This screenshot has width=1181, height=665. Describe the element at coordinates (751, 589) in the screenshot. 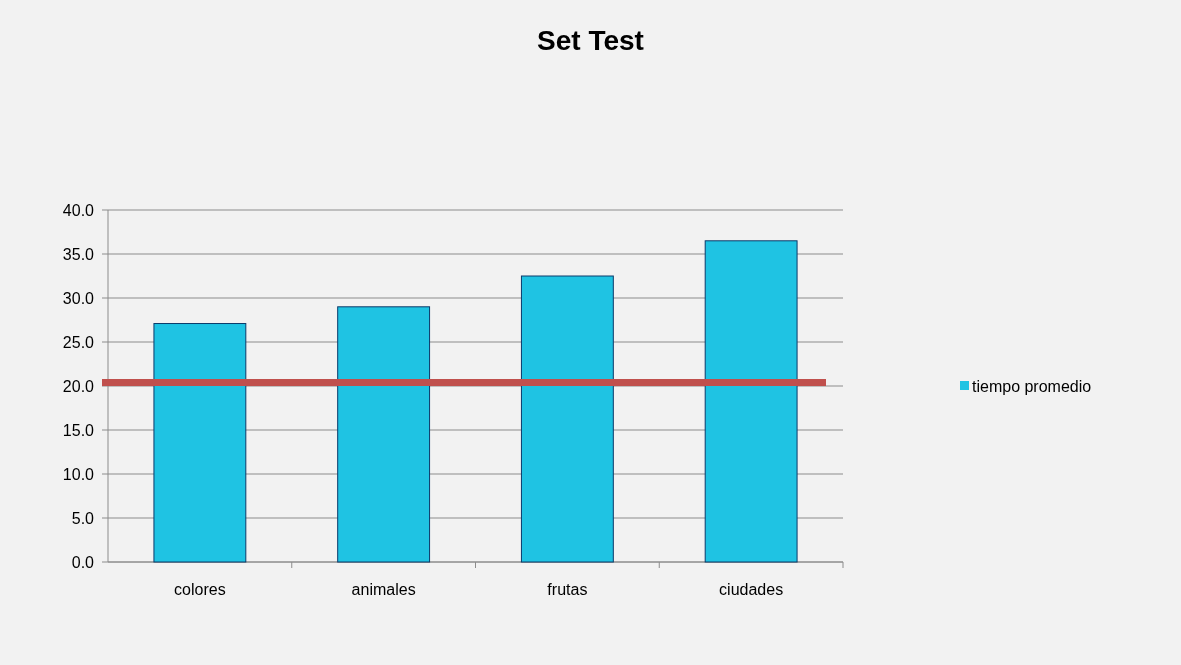

I see `x-tick-label: ciudades` at that location.